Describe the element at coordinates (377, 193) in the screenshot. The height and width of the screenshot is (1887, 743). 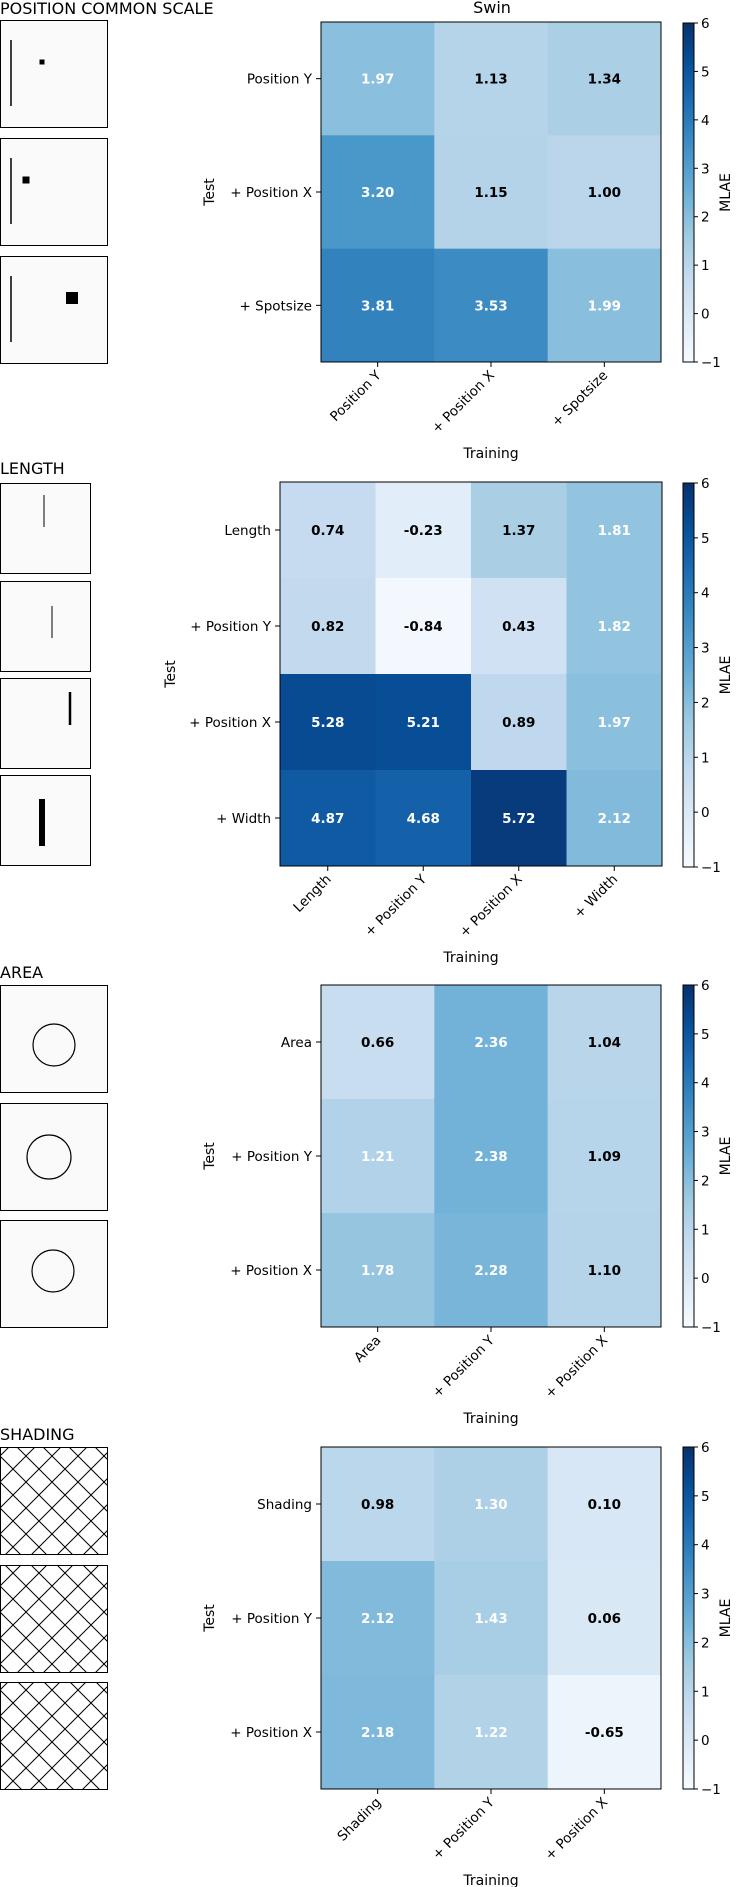
I see `cell-value-label: 3.20` at that location.